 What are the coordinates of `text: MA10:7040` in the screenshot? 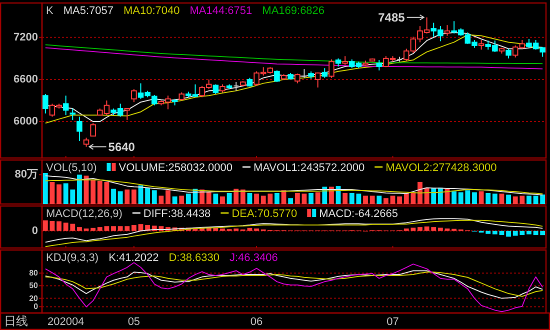 It's located at (152, 11).